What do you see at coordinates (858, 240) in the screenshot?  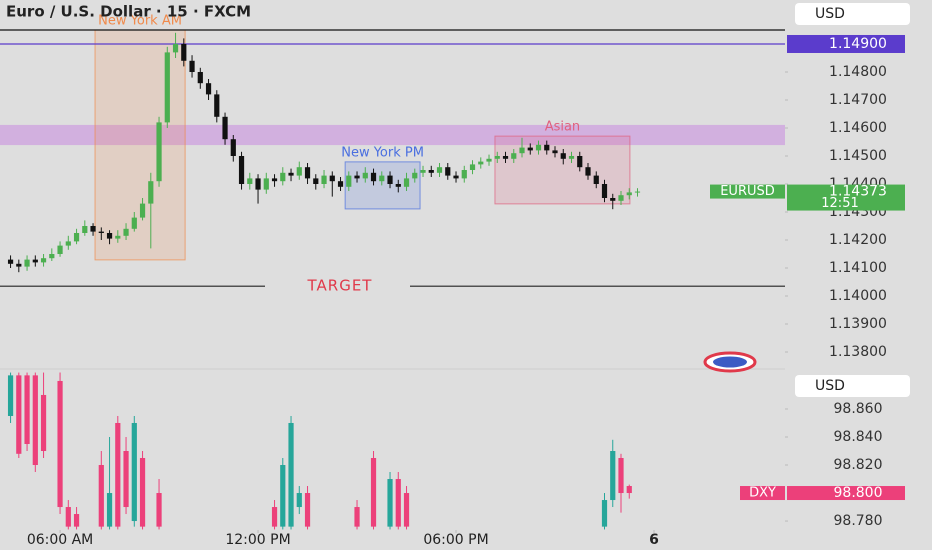 I see `y-tick-label: 1.14200` at bounding box center [858, 240].